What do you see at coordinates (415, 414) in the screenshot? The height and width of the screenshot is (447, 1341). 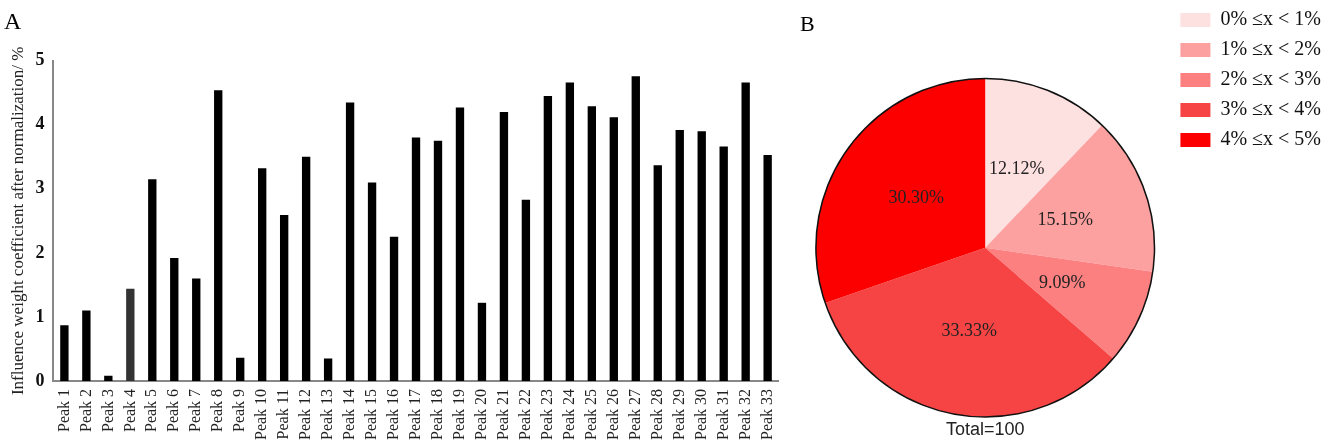 I see `x-tick-label: Peak 17` at bounding box center [415, 414].